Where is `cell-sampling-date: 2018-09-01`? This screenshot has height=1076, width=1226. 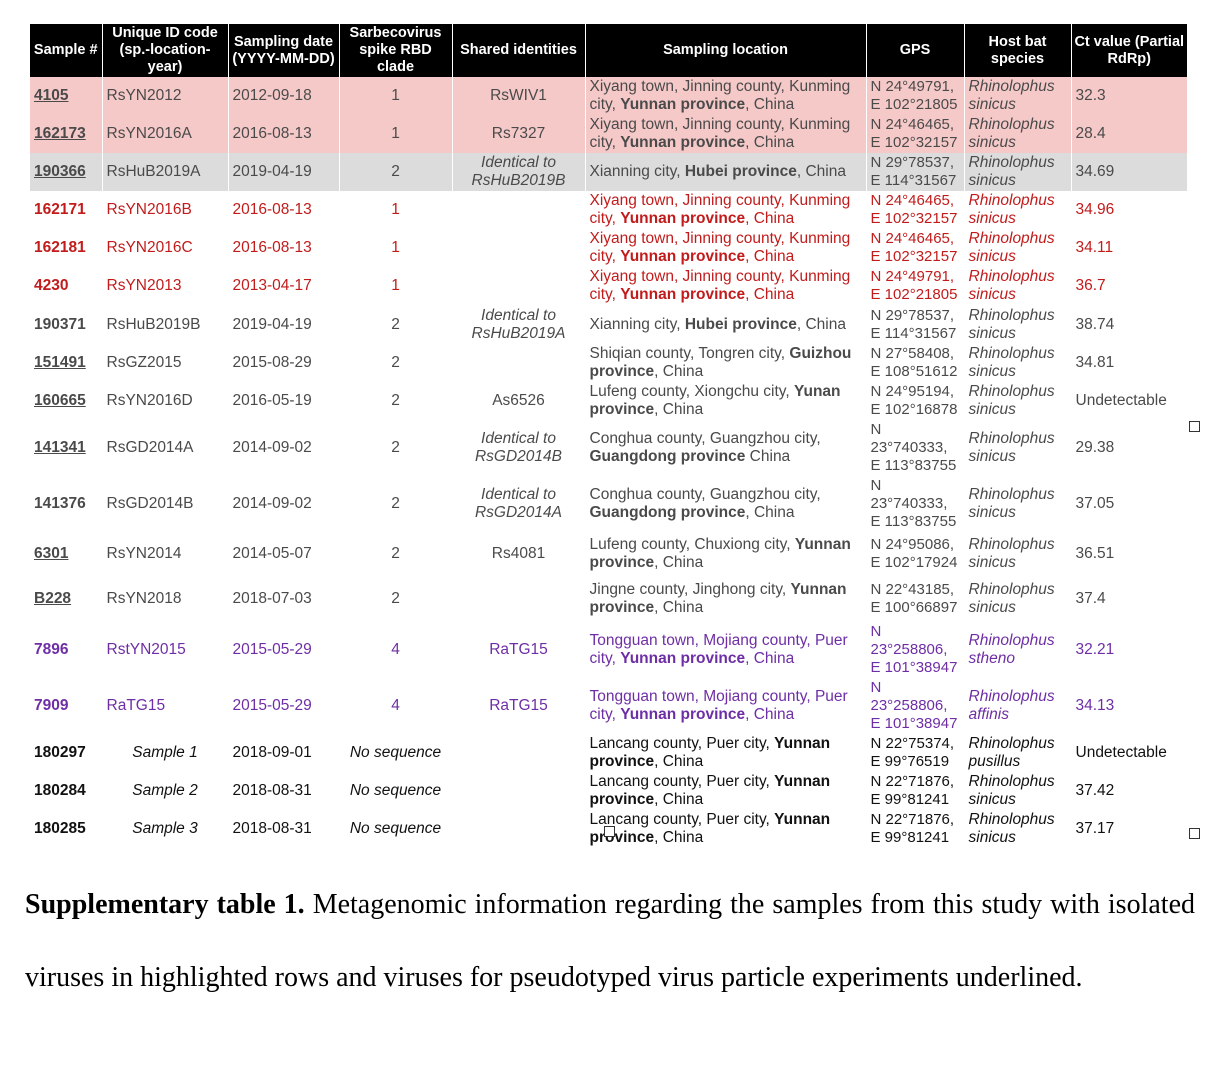
cell-sampling-date: 2018-09-01 is located at coordinates (284, 753).